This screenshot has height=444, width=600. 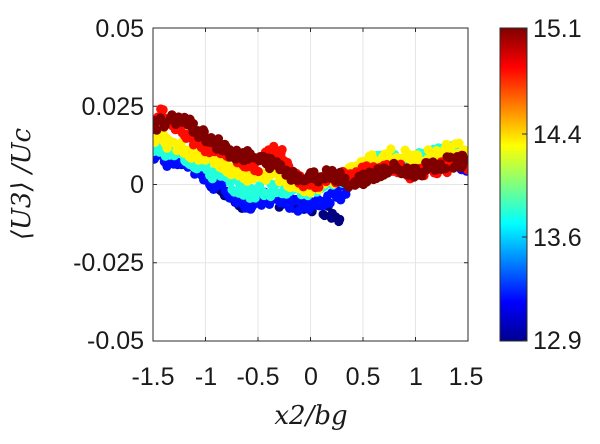 I want to click on colorbar-tick-label: 15.1, so click(x=557, y=29).